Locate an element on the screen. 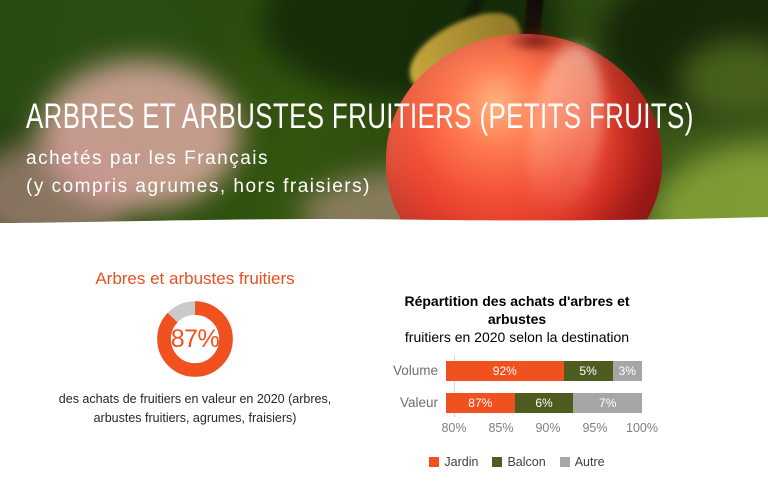 Image resolution: width=768 pixels, height=504 pixels. bar-row-valeur: Valeur 87% 6% 7% is located at coordinates (517, 402).